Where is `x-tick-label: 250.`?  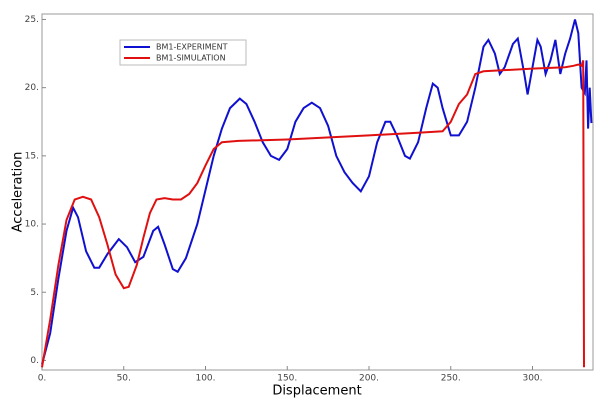
x-tick-label: 250. is located at coordinates (451, 379).